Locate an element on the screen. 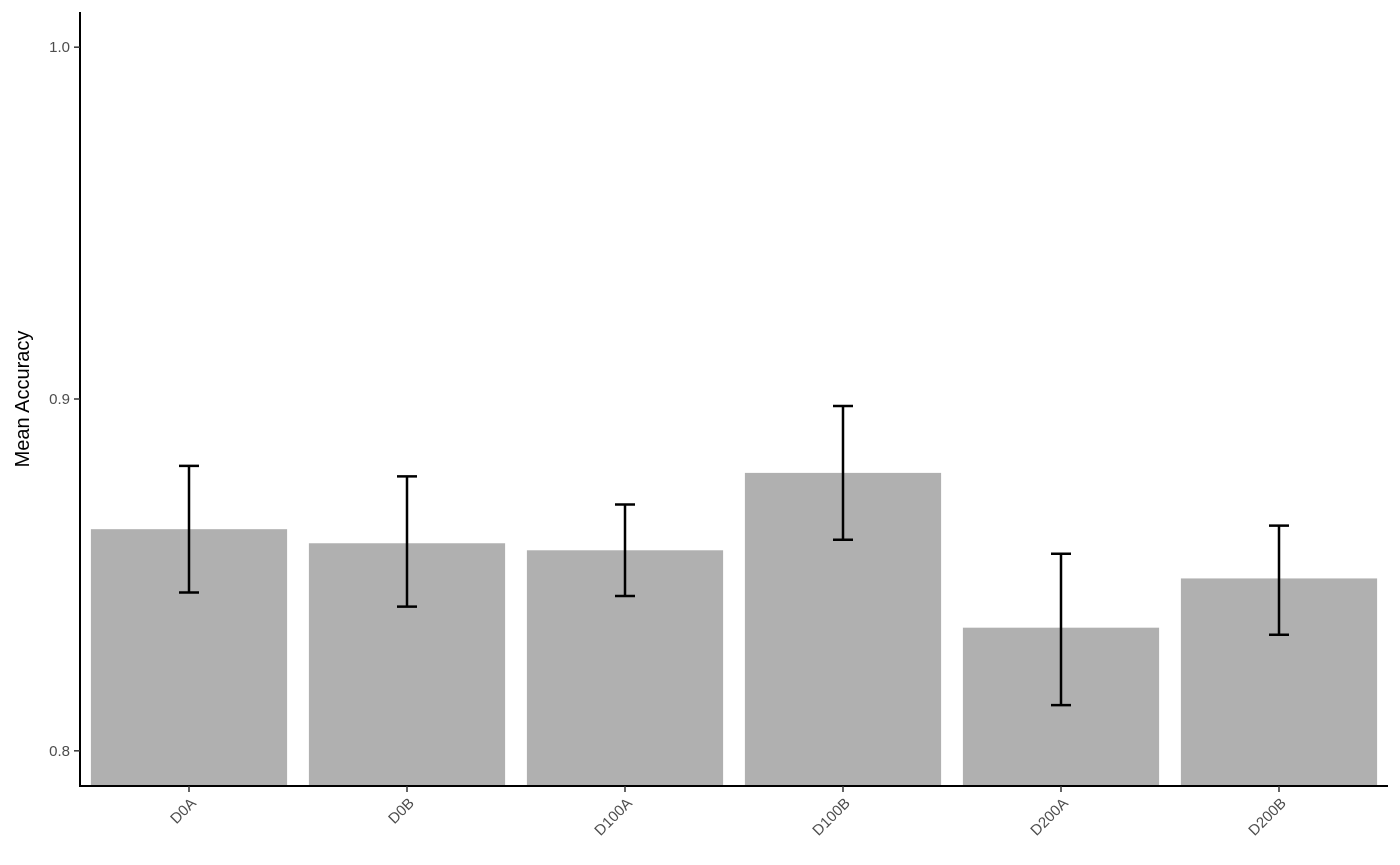 The width and height of the screenshot is (1400, 865). y-axis-title: Mean Accuracy is located at coordinates (23, 399).